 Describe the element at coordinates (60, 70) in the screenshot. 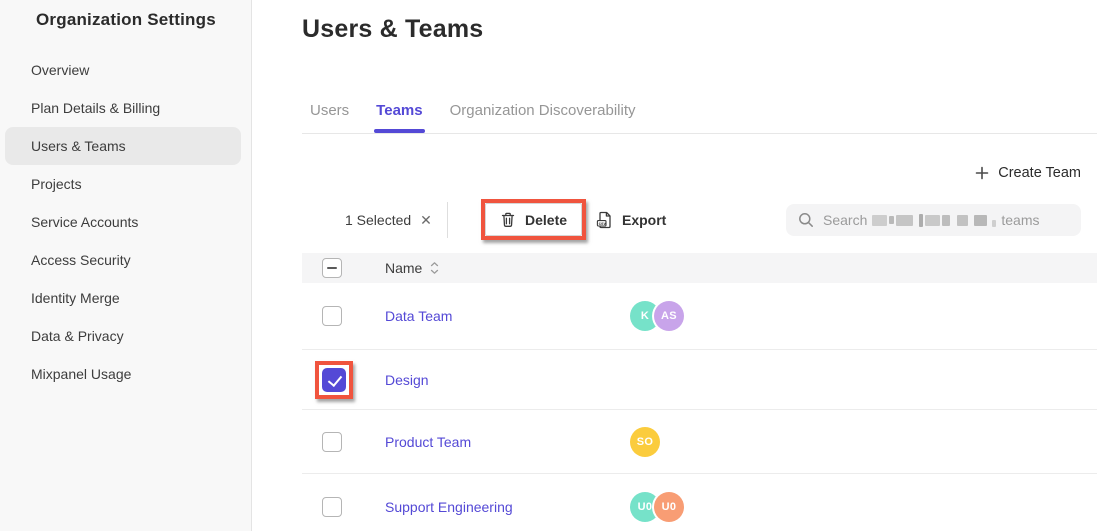

I see `sidebar-item-overview: Overview` at that location.